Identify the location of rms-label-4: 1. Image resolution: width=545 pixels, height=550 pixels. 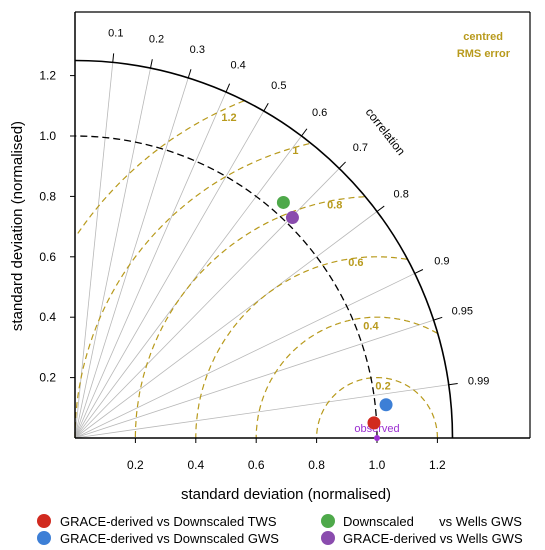
(295, 151).